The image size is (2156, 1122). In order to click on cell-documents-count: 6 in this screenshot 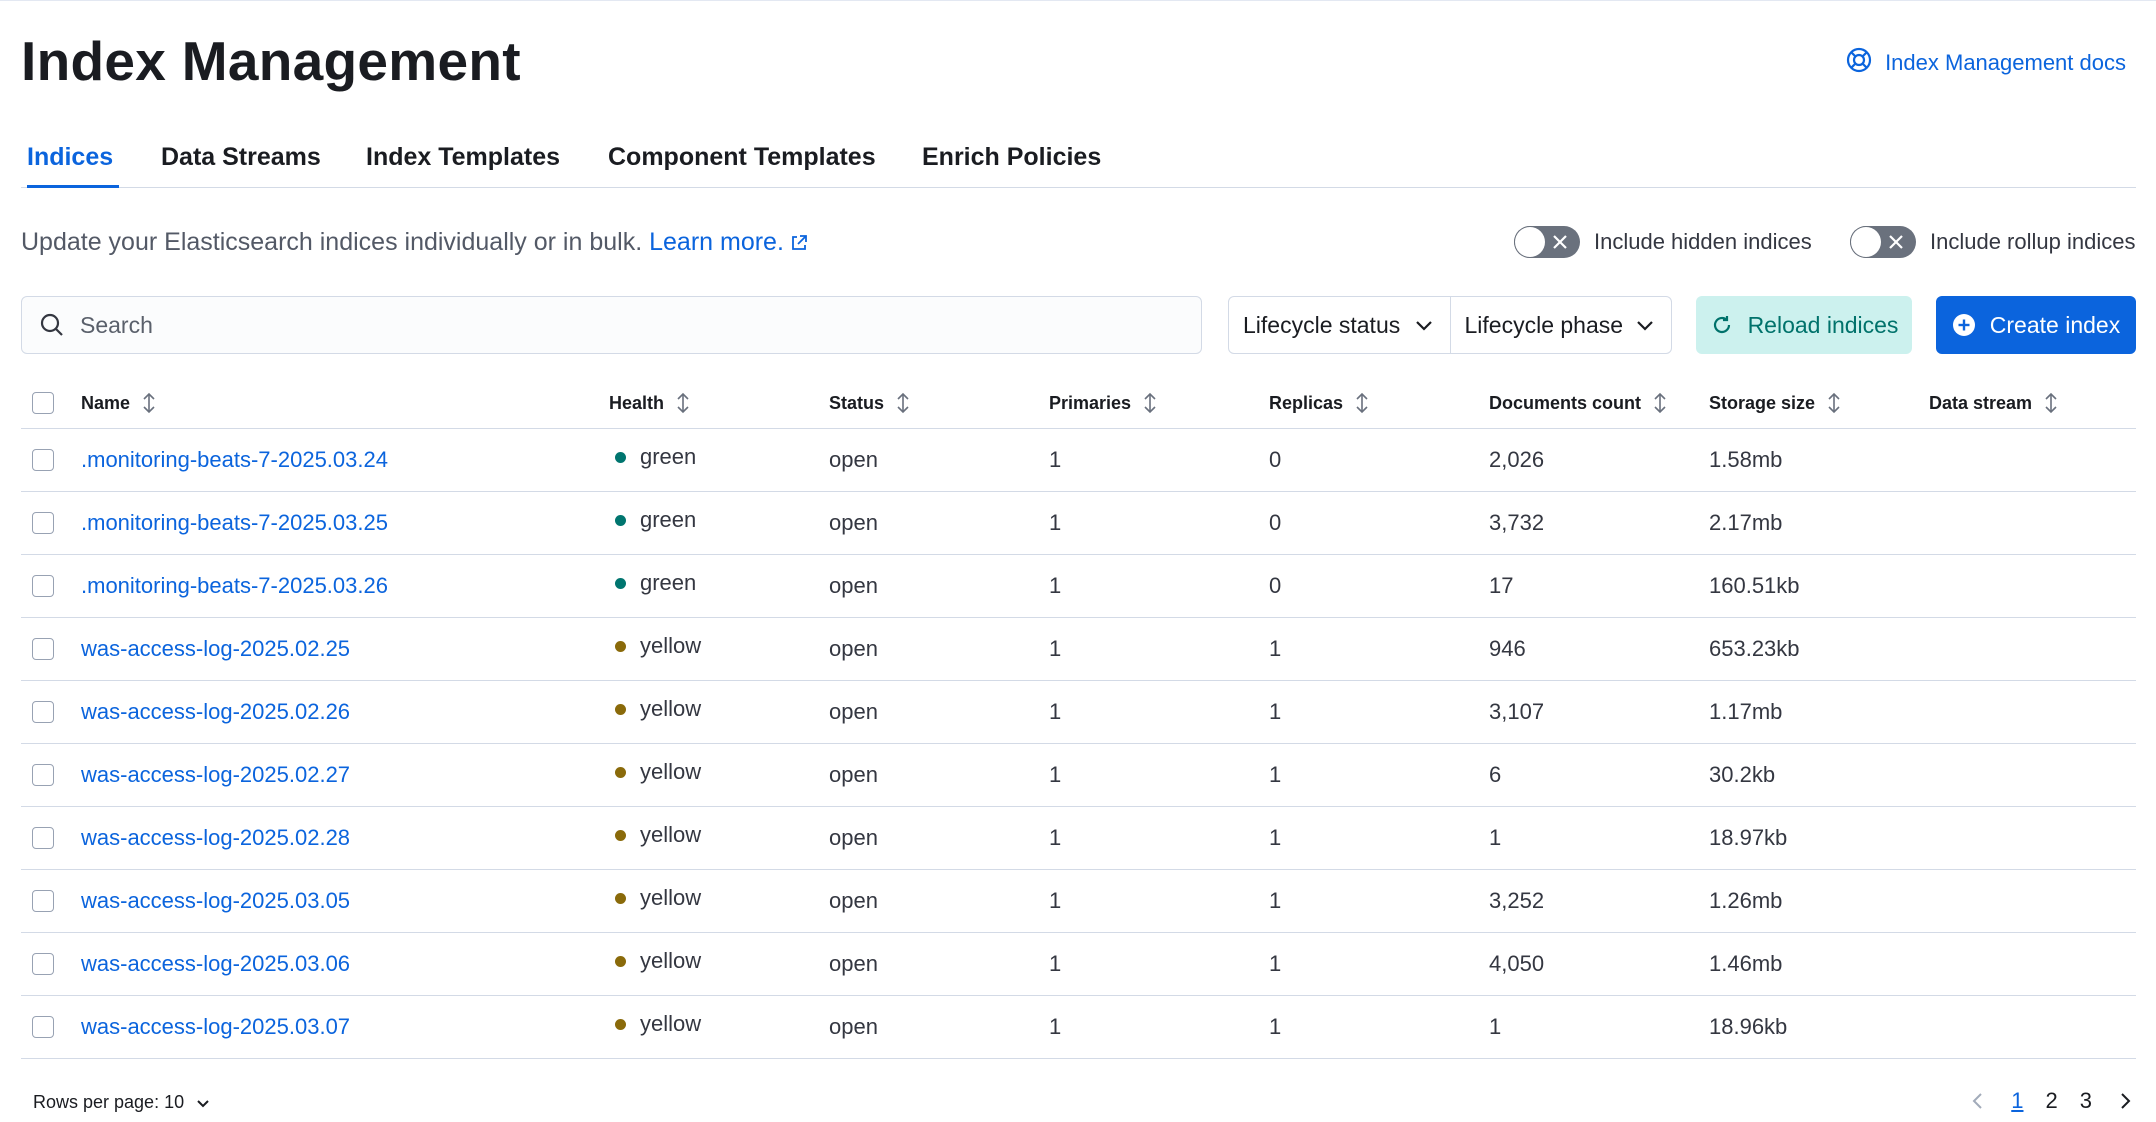, I will do `click(1495, 775)`.